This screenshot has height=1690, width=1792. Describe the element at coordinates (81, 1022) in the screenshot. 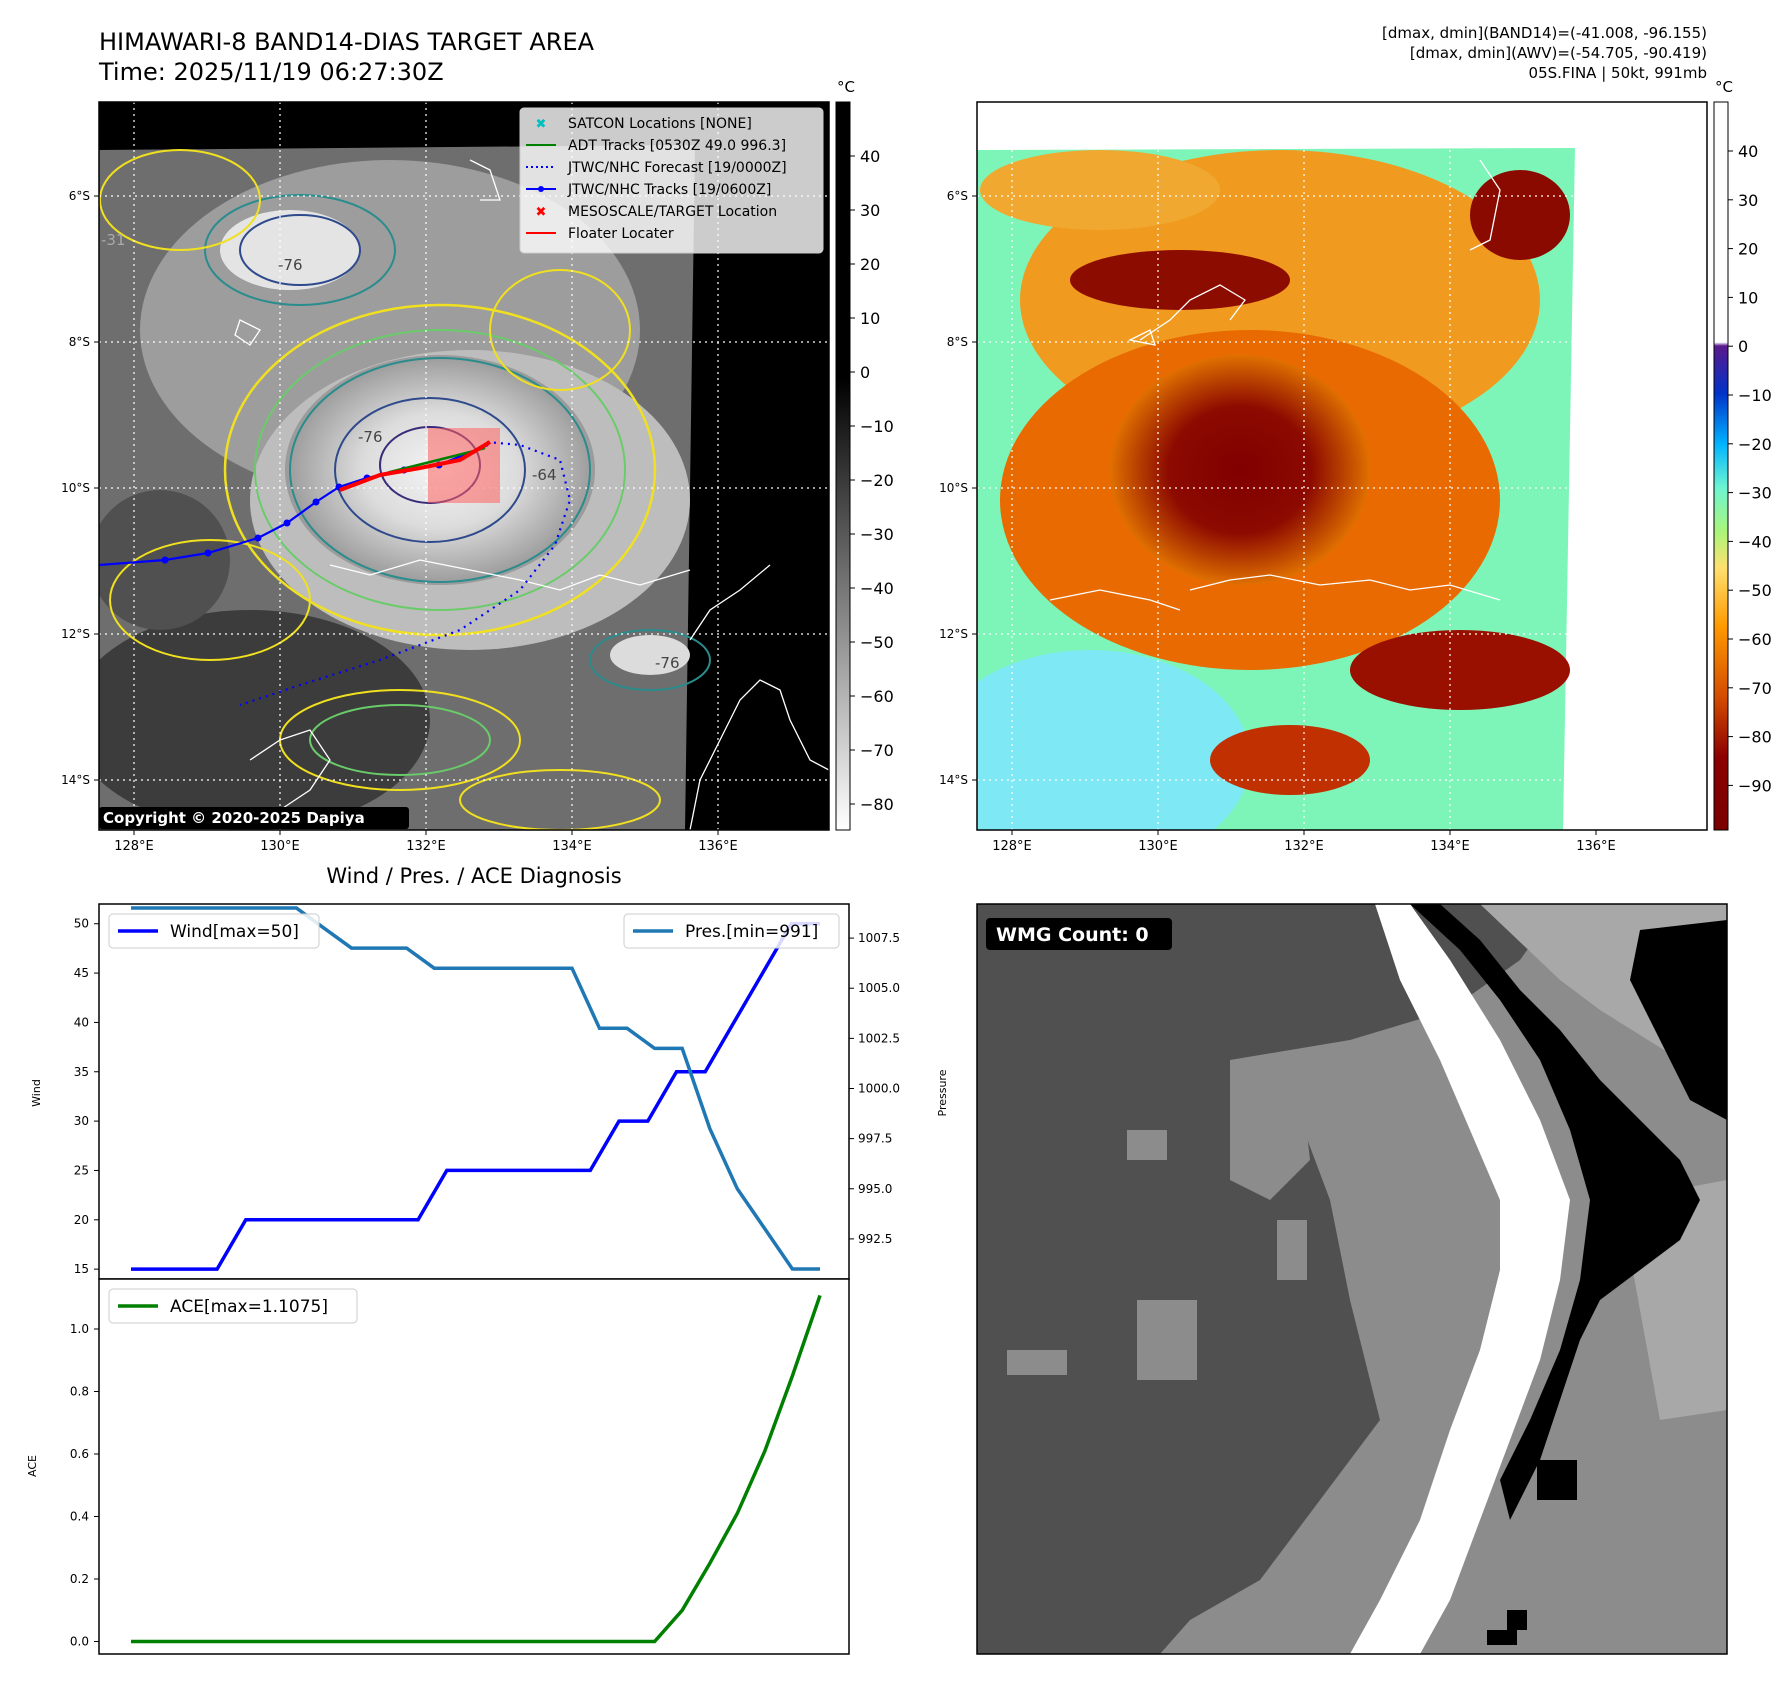

I see `wind-tick-label: 40` at that location.